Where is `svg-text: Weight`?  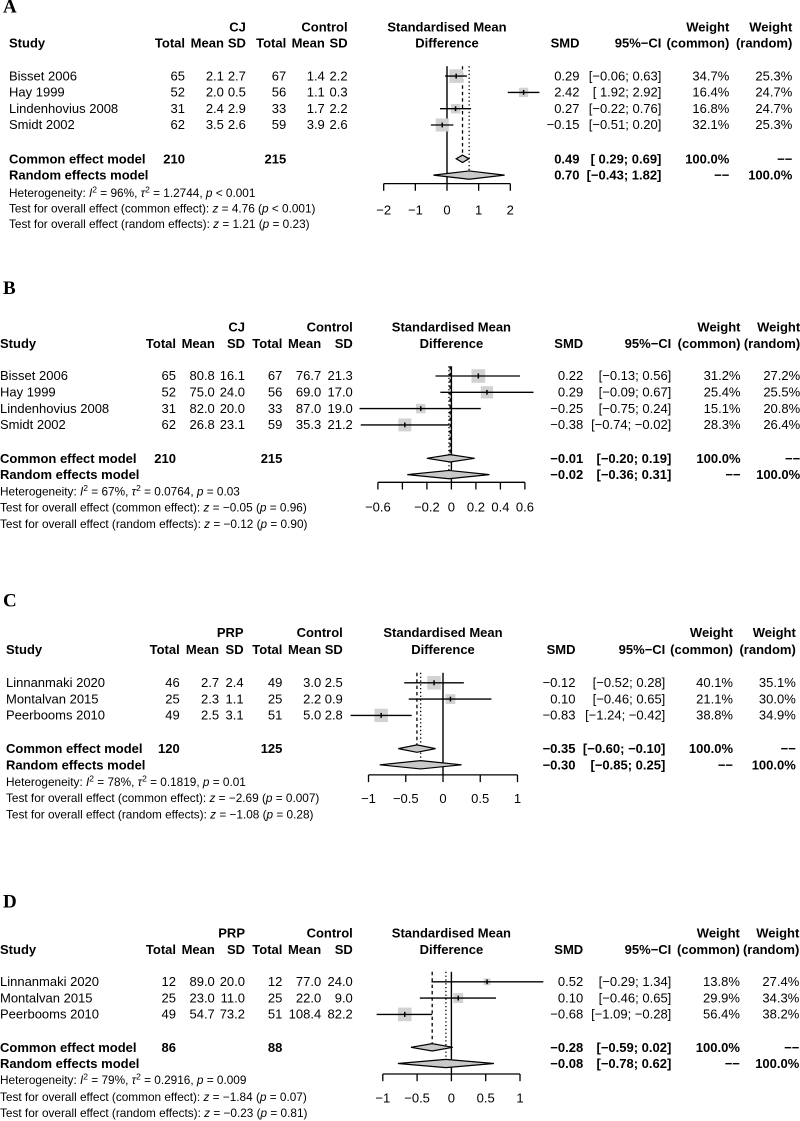
svg-text: Weight is located at coordinates (778, 327).